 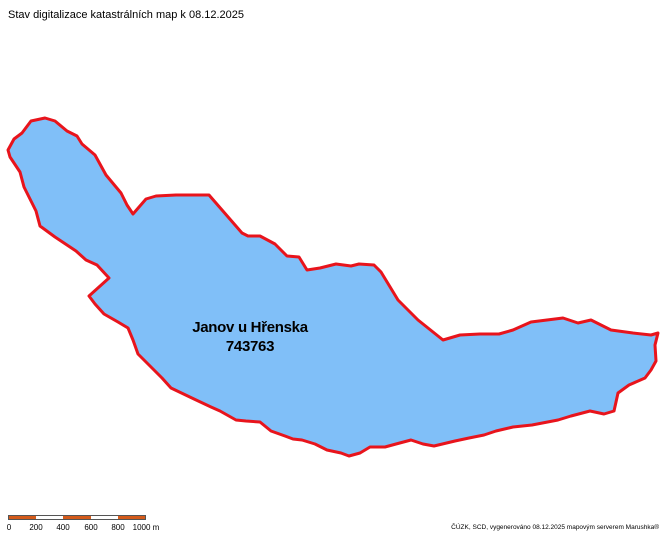 I want to click on parcel-name: Janov u Hřenska, so click(x=250, y=327).